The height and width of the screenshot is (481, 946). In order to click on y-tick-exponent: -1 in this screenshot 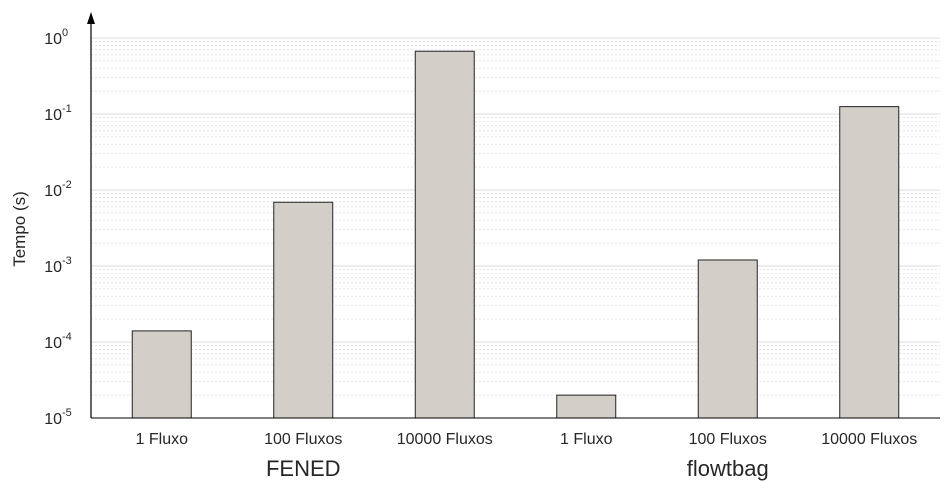, I will do `click(67, 109)`.